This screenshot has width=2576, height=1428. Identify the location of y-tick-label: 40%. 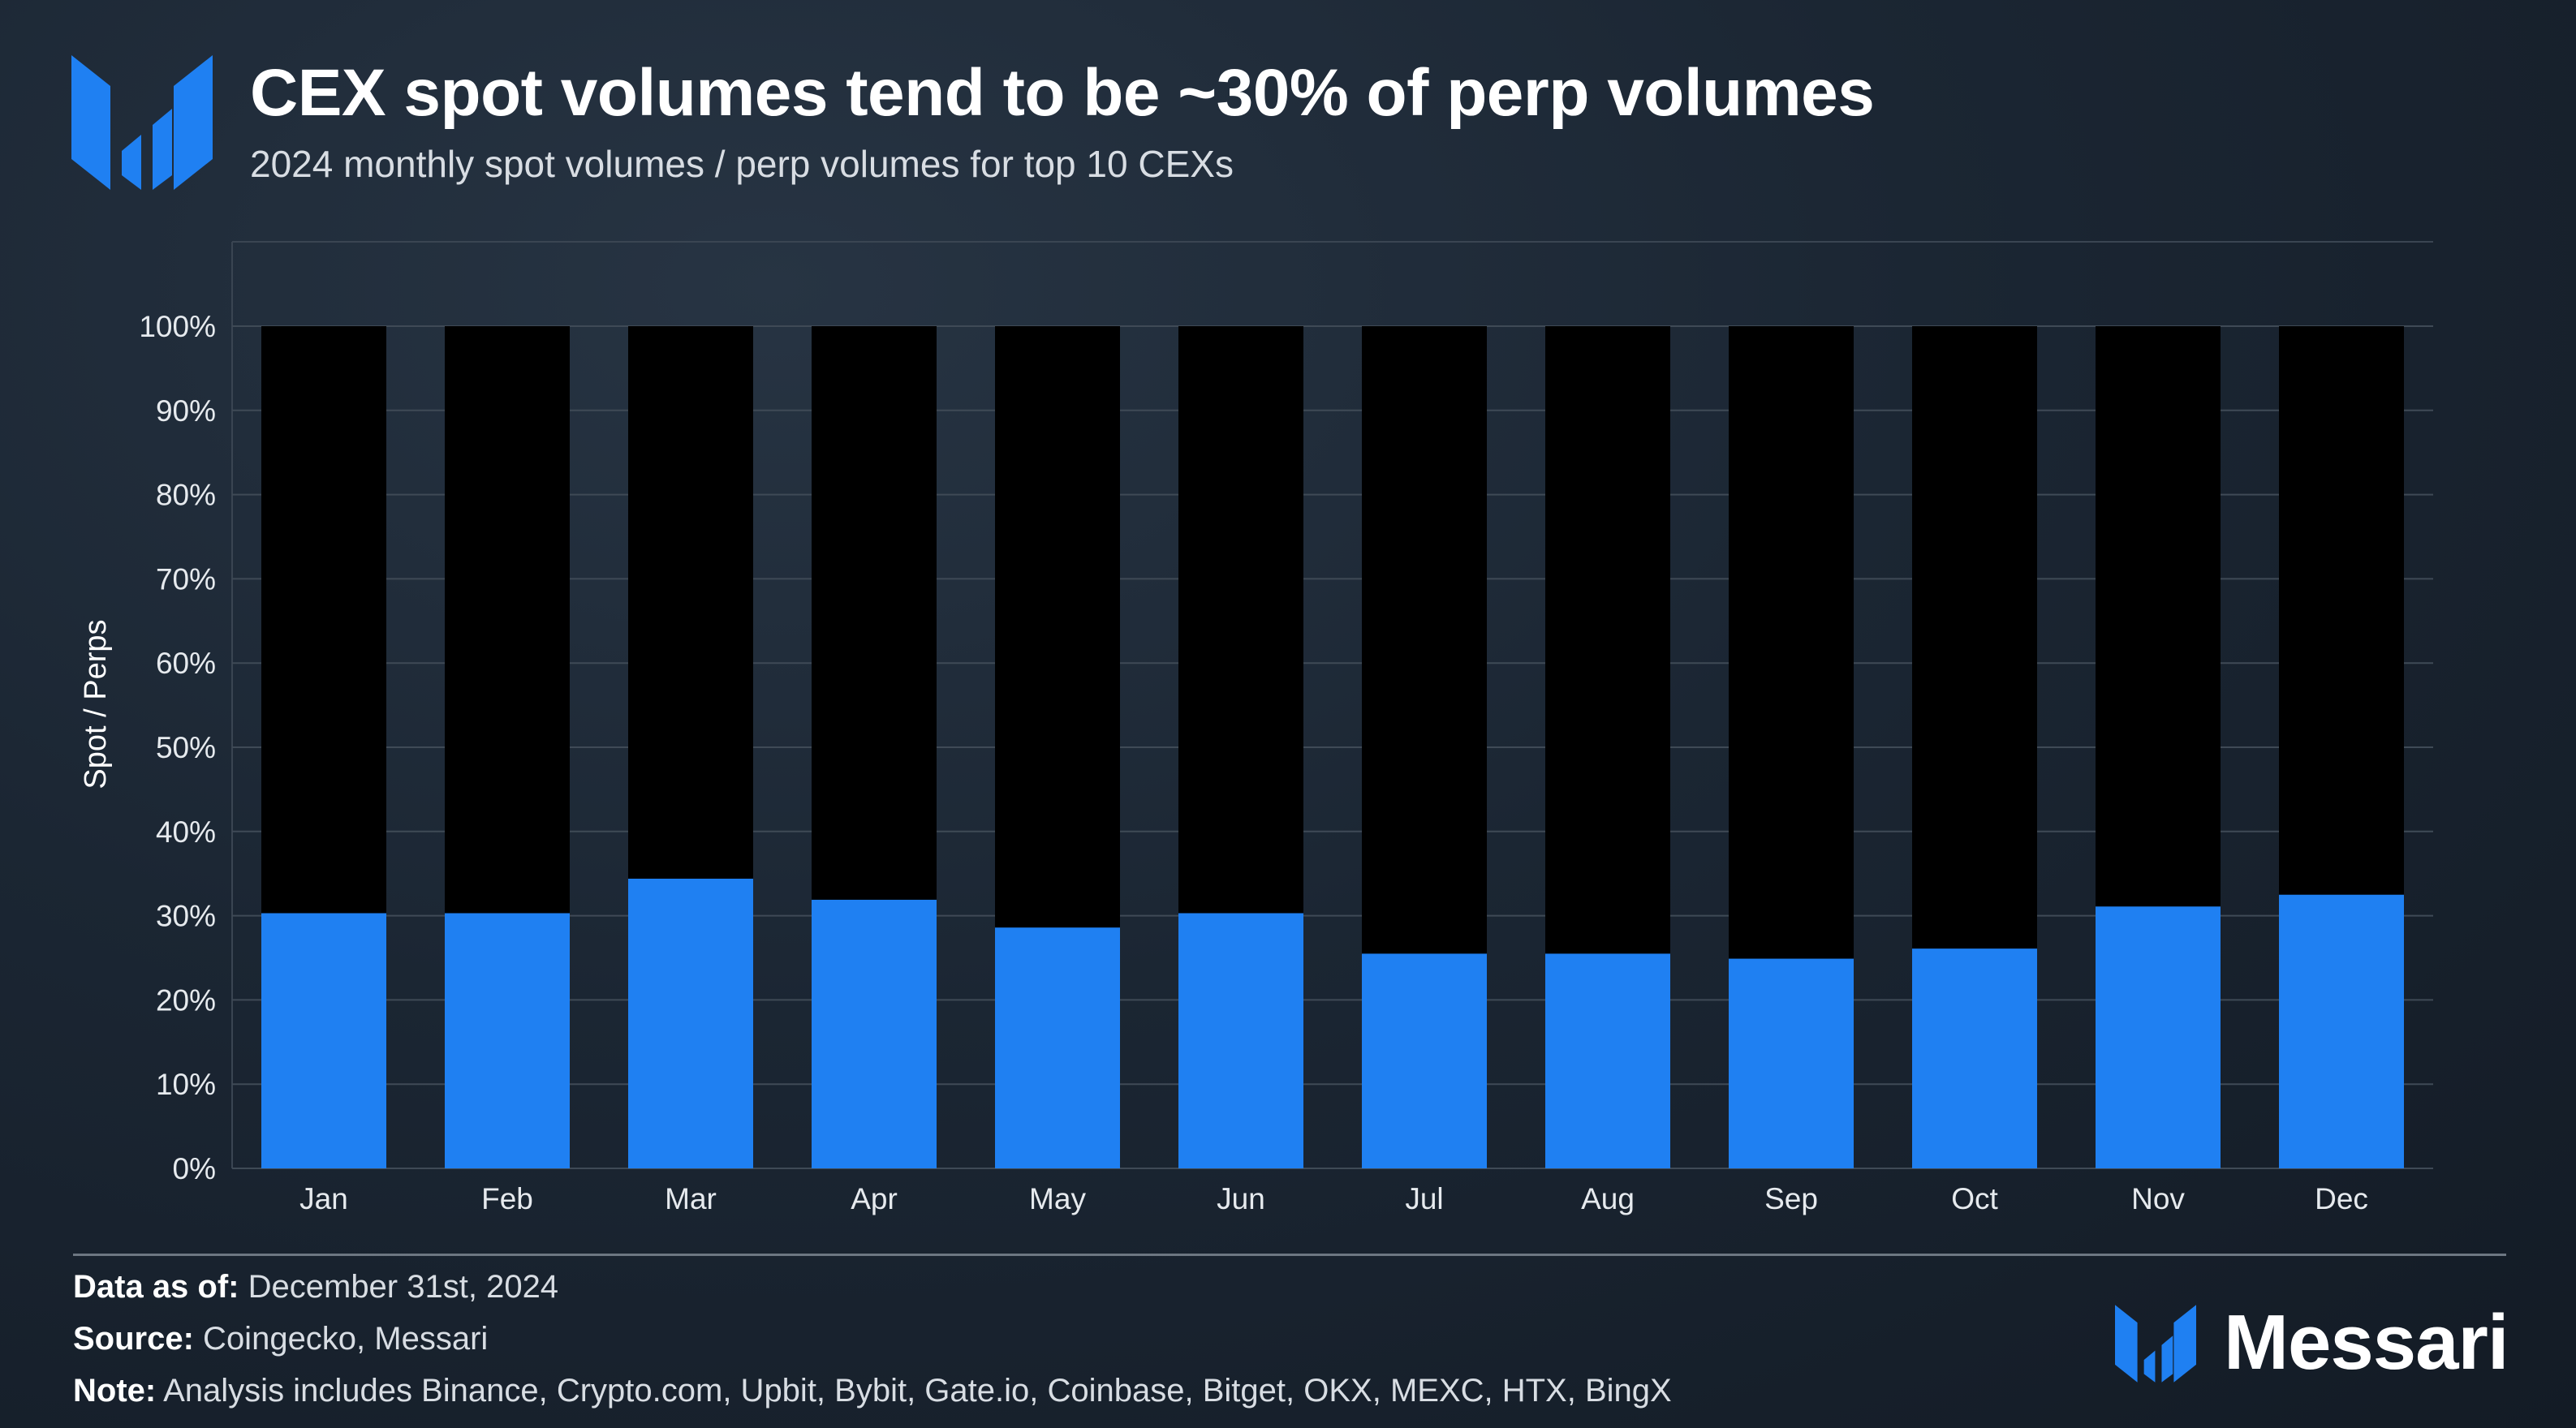
(186, 832).